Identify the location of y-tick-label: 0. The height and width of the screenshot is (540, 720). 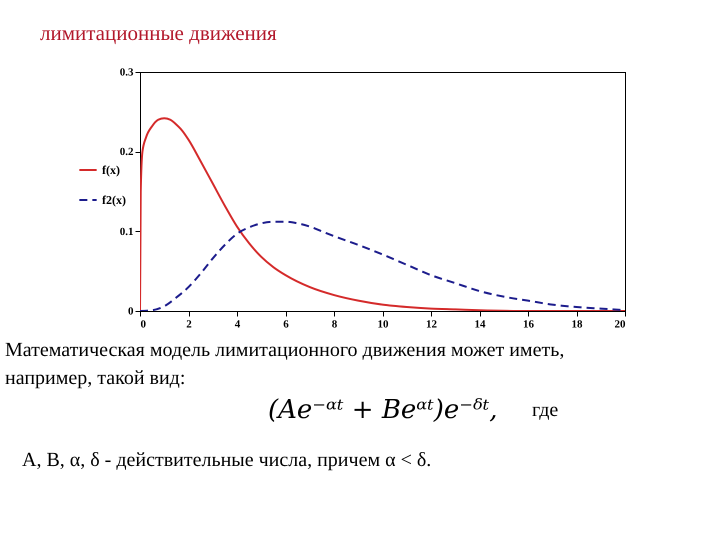
(131, 312).